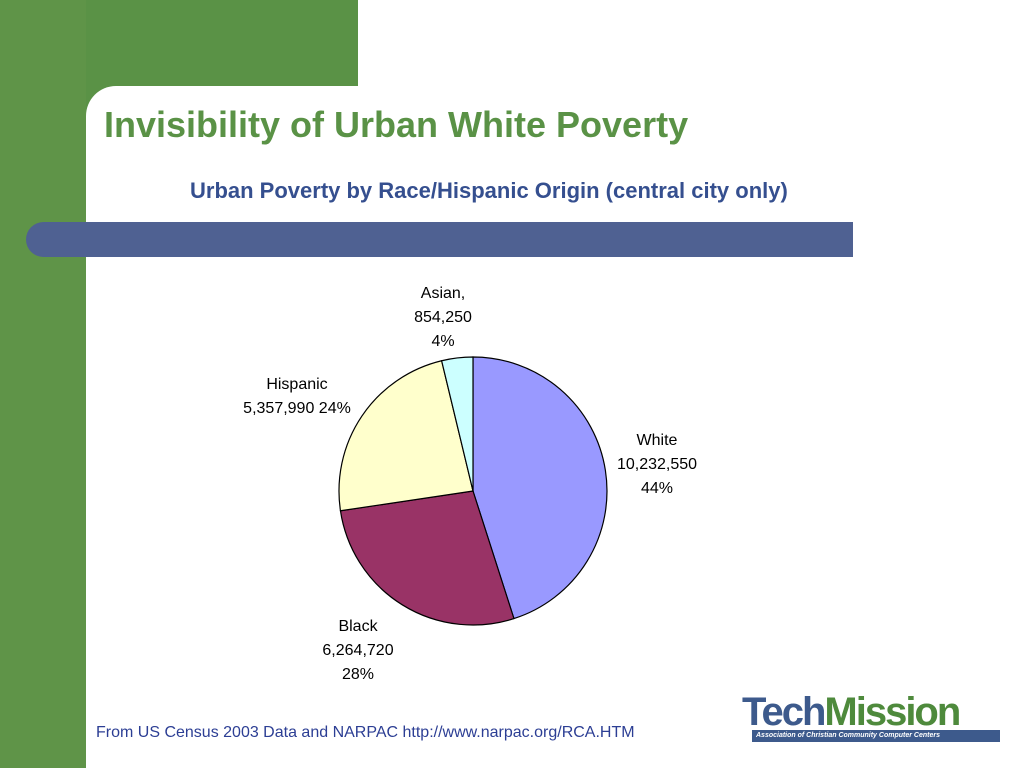 The width and height of the screenshot is (1024, 768). I want to click on logo-mission-text: Mission, so click(892, 712).